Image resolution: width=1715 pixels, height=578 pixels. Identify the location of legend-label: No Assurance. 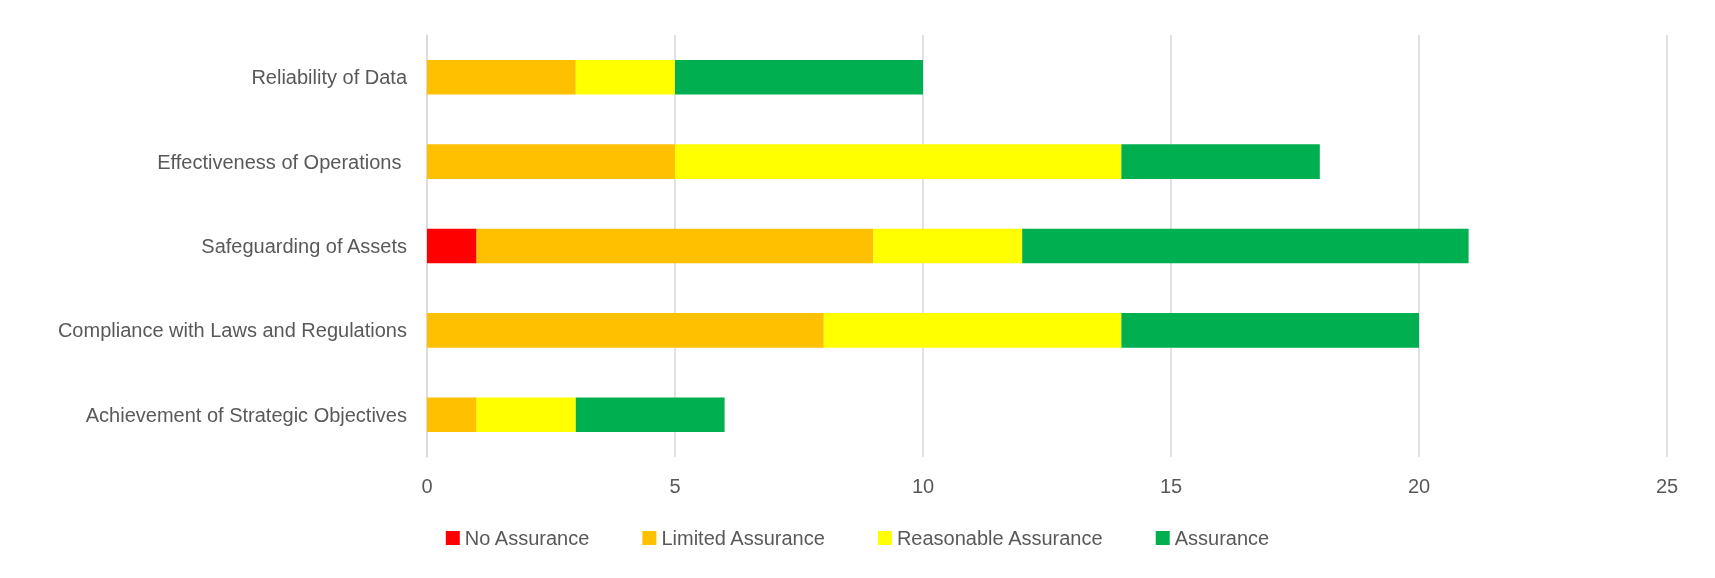
(527, 538).